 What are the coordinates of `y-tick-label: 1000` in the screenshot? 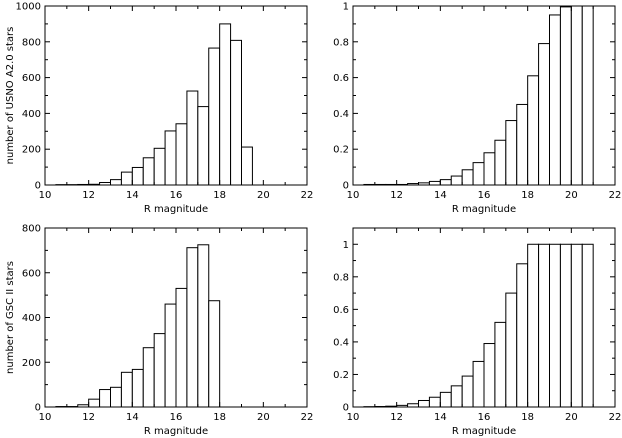 It's located at (28, 7).